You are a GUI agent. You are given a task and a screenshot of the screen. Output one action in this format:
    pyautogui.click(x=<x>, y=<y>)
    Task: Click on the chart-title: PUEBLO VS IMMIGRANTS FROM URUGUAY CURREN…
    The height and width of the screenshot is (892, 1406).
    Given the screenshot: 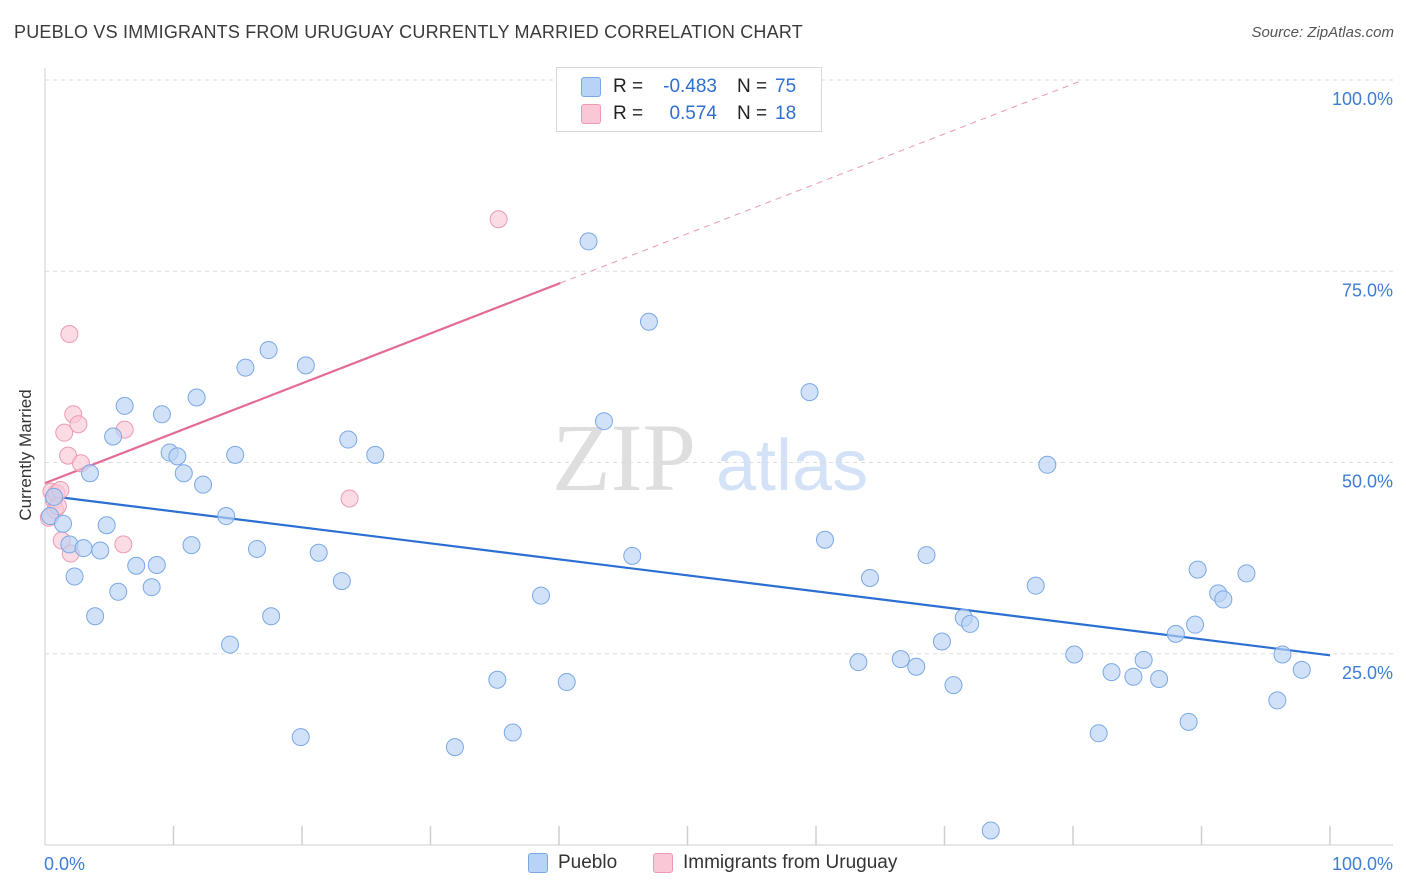 What is the action you would take?
    pyautogui.click(x=408, y=32)
    